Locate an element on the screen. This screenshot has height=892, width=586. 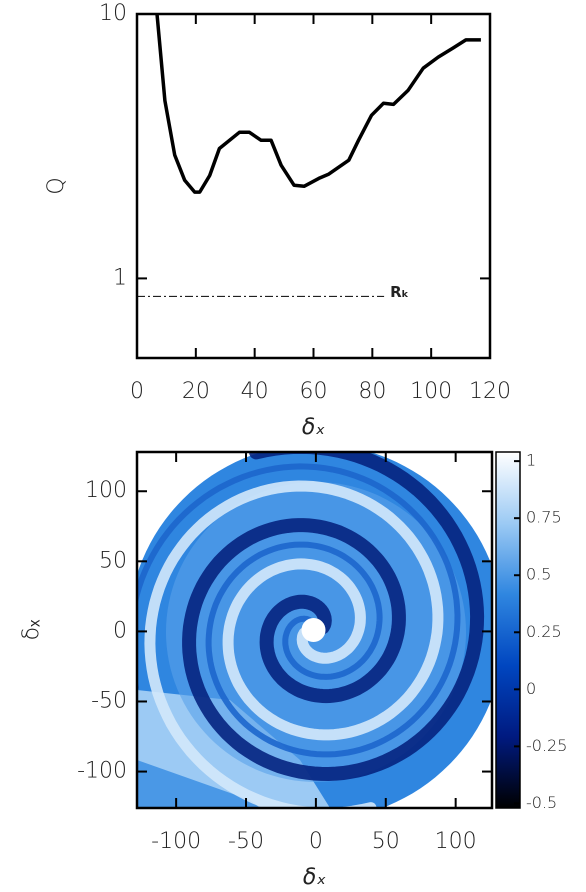
colorbar-tick-label: 0.75 is located at coordinates (544, 517).